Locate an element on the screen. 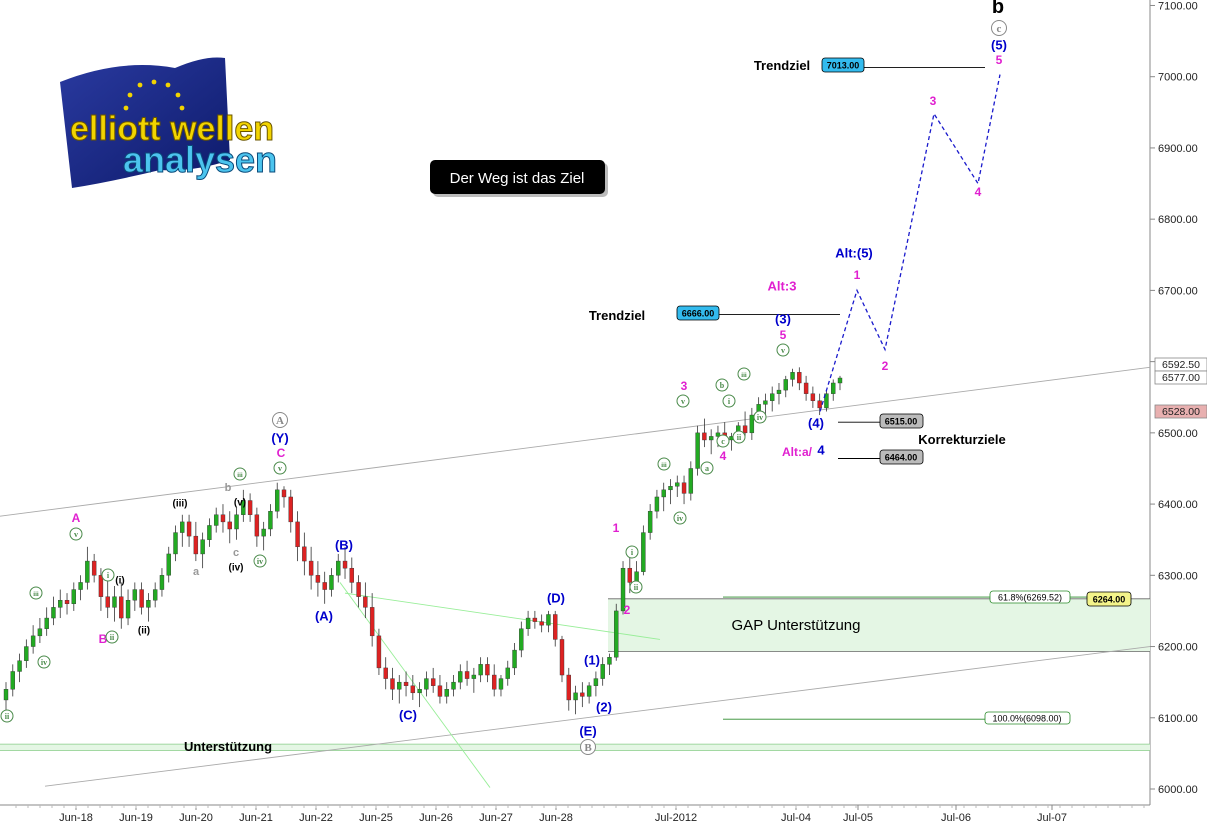  wave-label: 5 is located at coordinates (999, 60).